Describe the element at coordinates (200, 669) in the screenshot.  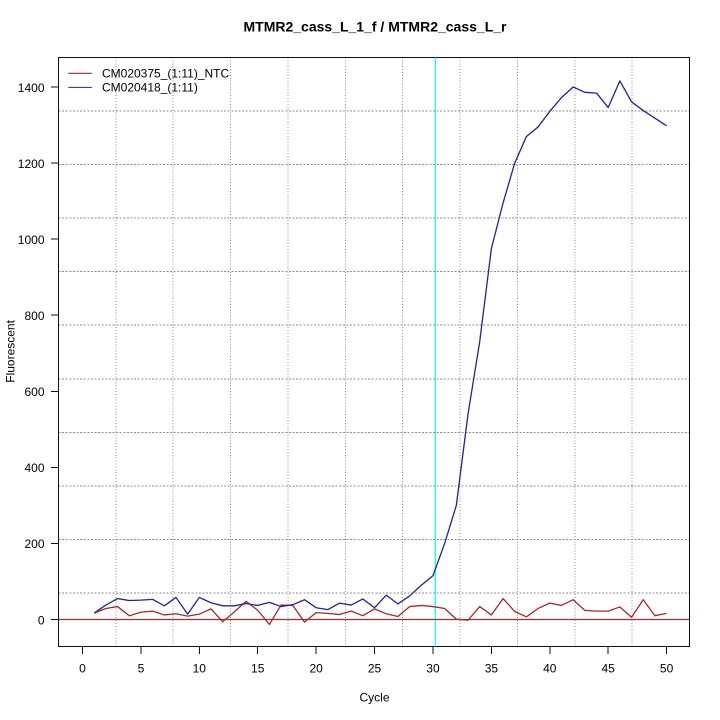
I see `svg-text: 10` at that location.